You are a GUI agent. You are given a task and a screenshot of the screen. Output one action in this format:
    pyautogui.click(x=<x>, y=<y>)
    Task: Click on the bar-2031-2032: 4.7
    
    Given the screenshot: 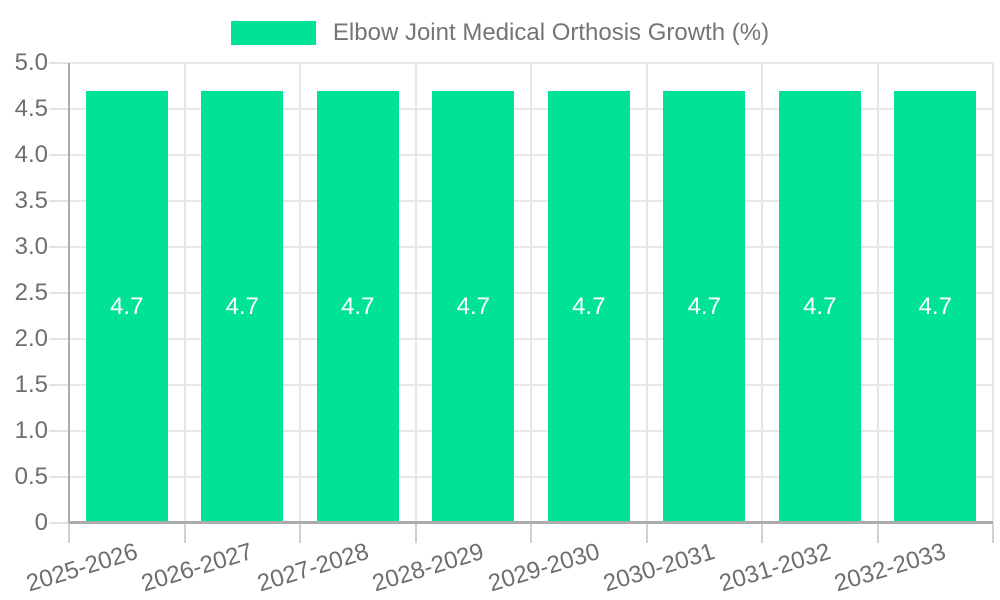 What is the action you would take?
    pyautogui.click(x=819, y=305)
    